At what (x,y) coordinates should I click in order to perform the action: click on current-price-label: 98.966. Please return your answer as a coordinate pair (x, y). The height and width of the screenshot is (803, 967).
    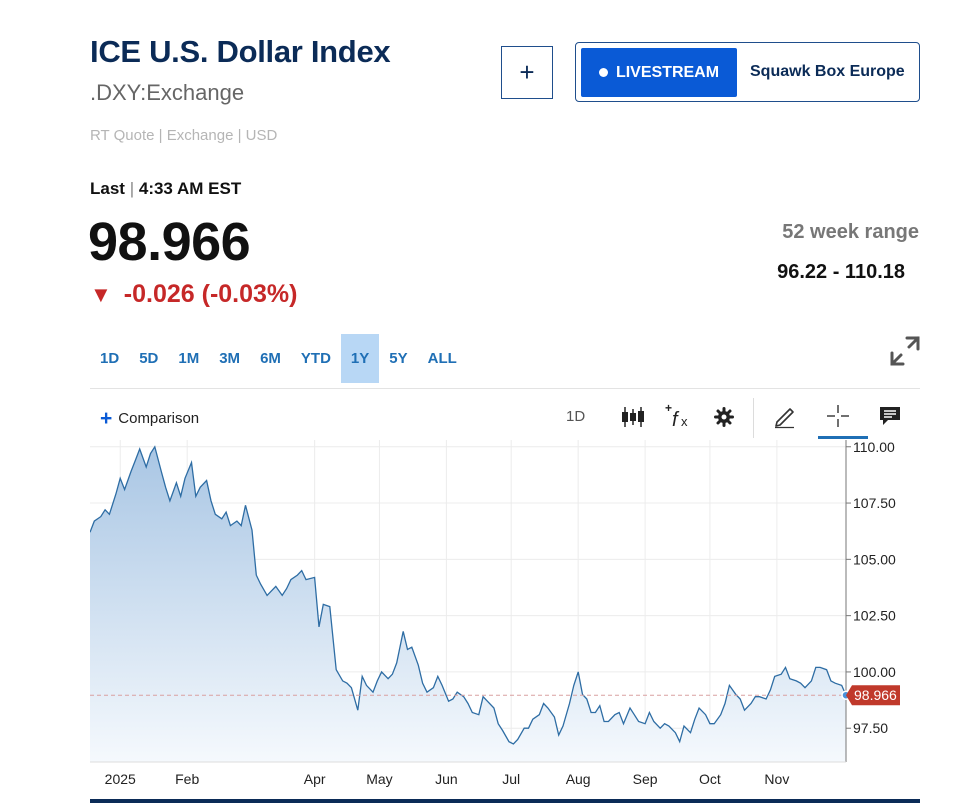
    Looking at the image, I should click on (875, 695).